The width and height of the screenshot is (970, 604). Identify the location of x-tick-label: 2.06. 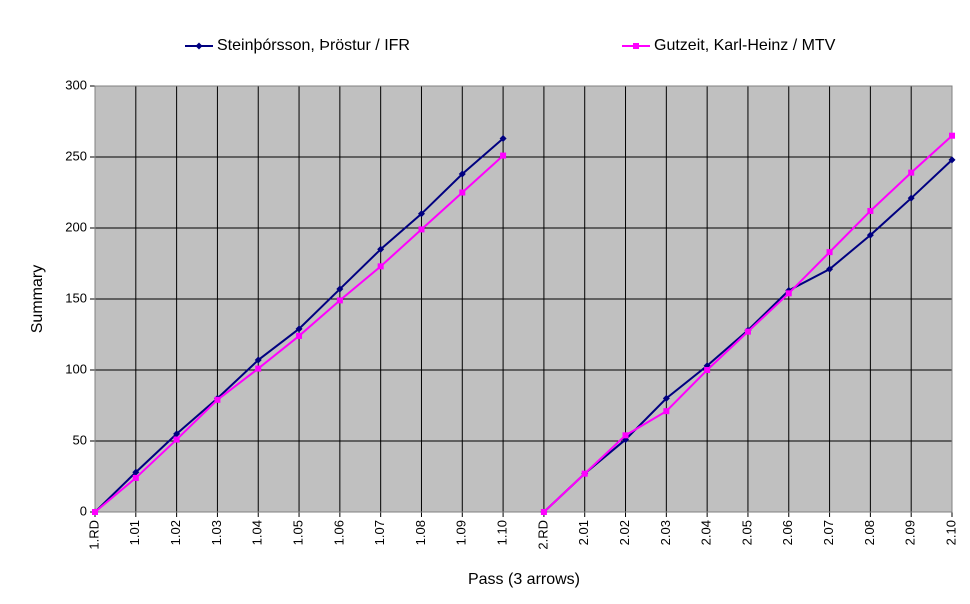
(787, 532).